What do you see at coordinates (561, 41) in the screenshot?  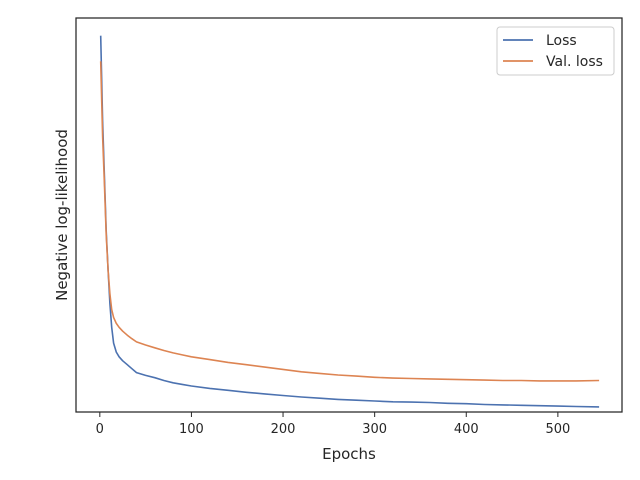 I see `legend-label: Loss` at bounding box center [561, 41].